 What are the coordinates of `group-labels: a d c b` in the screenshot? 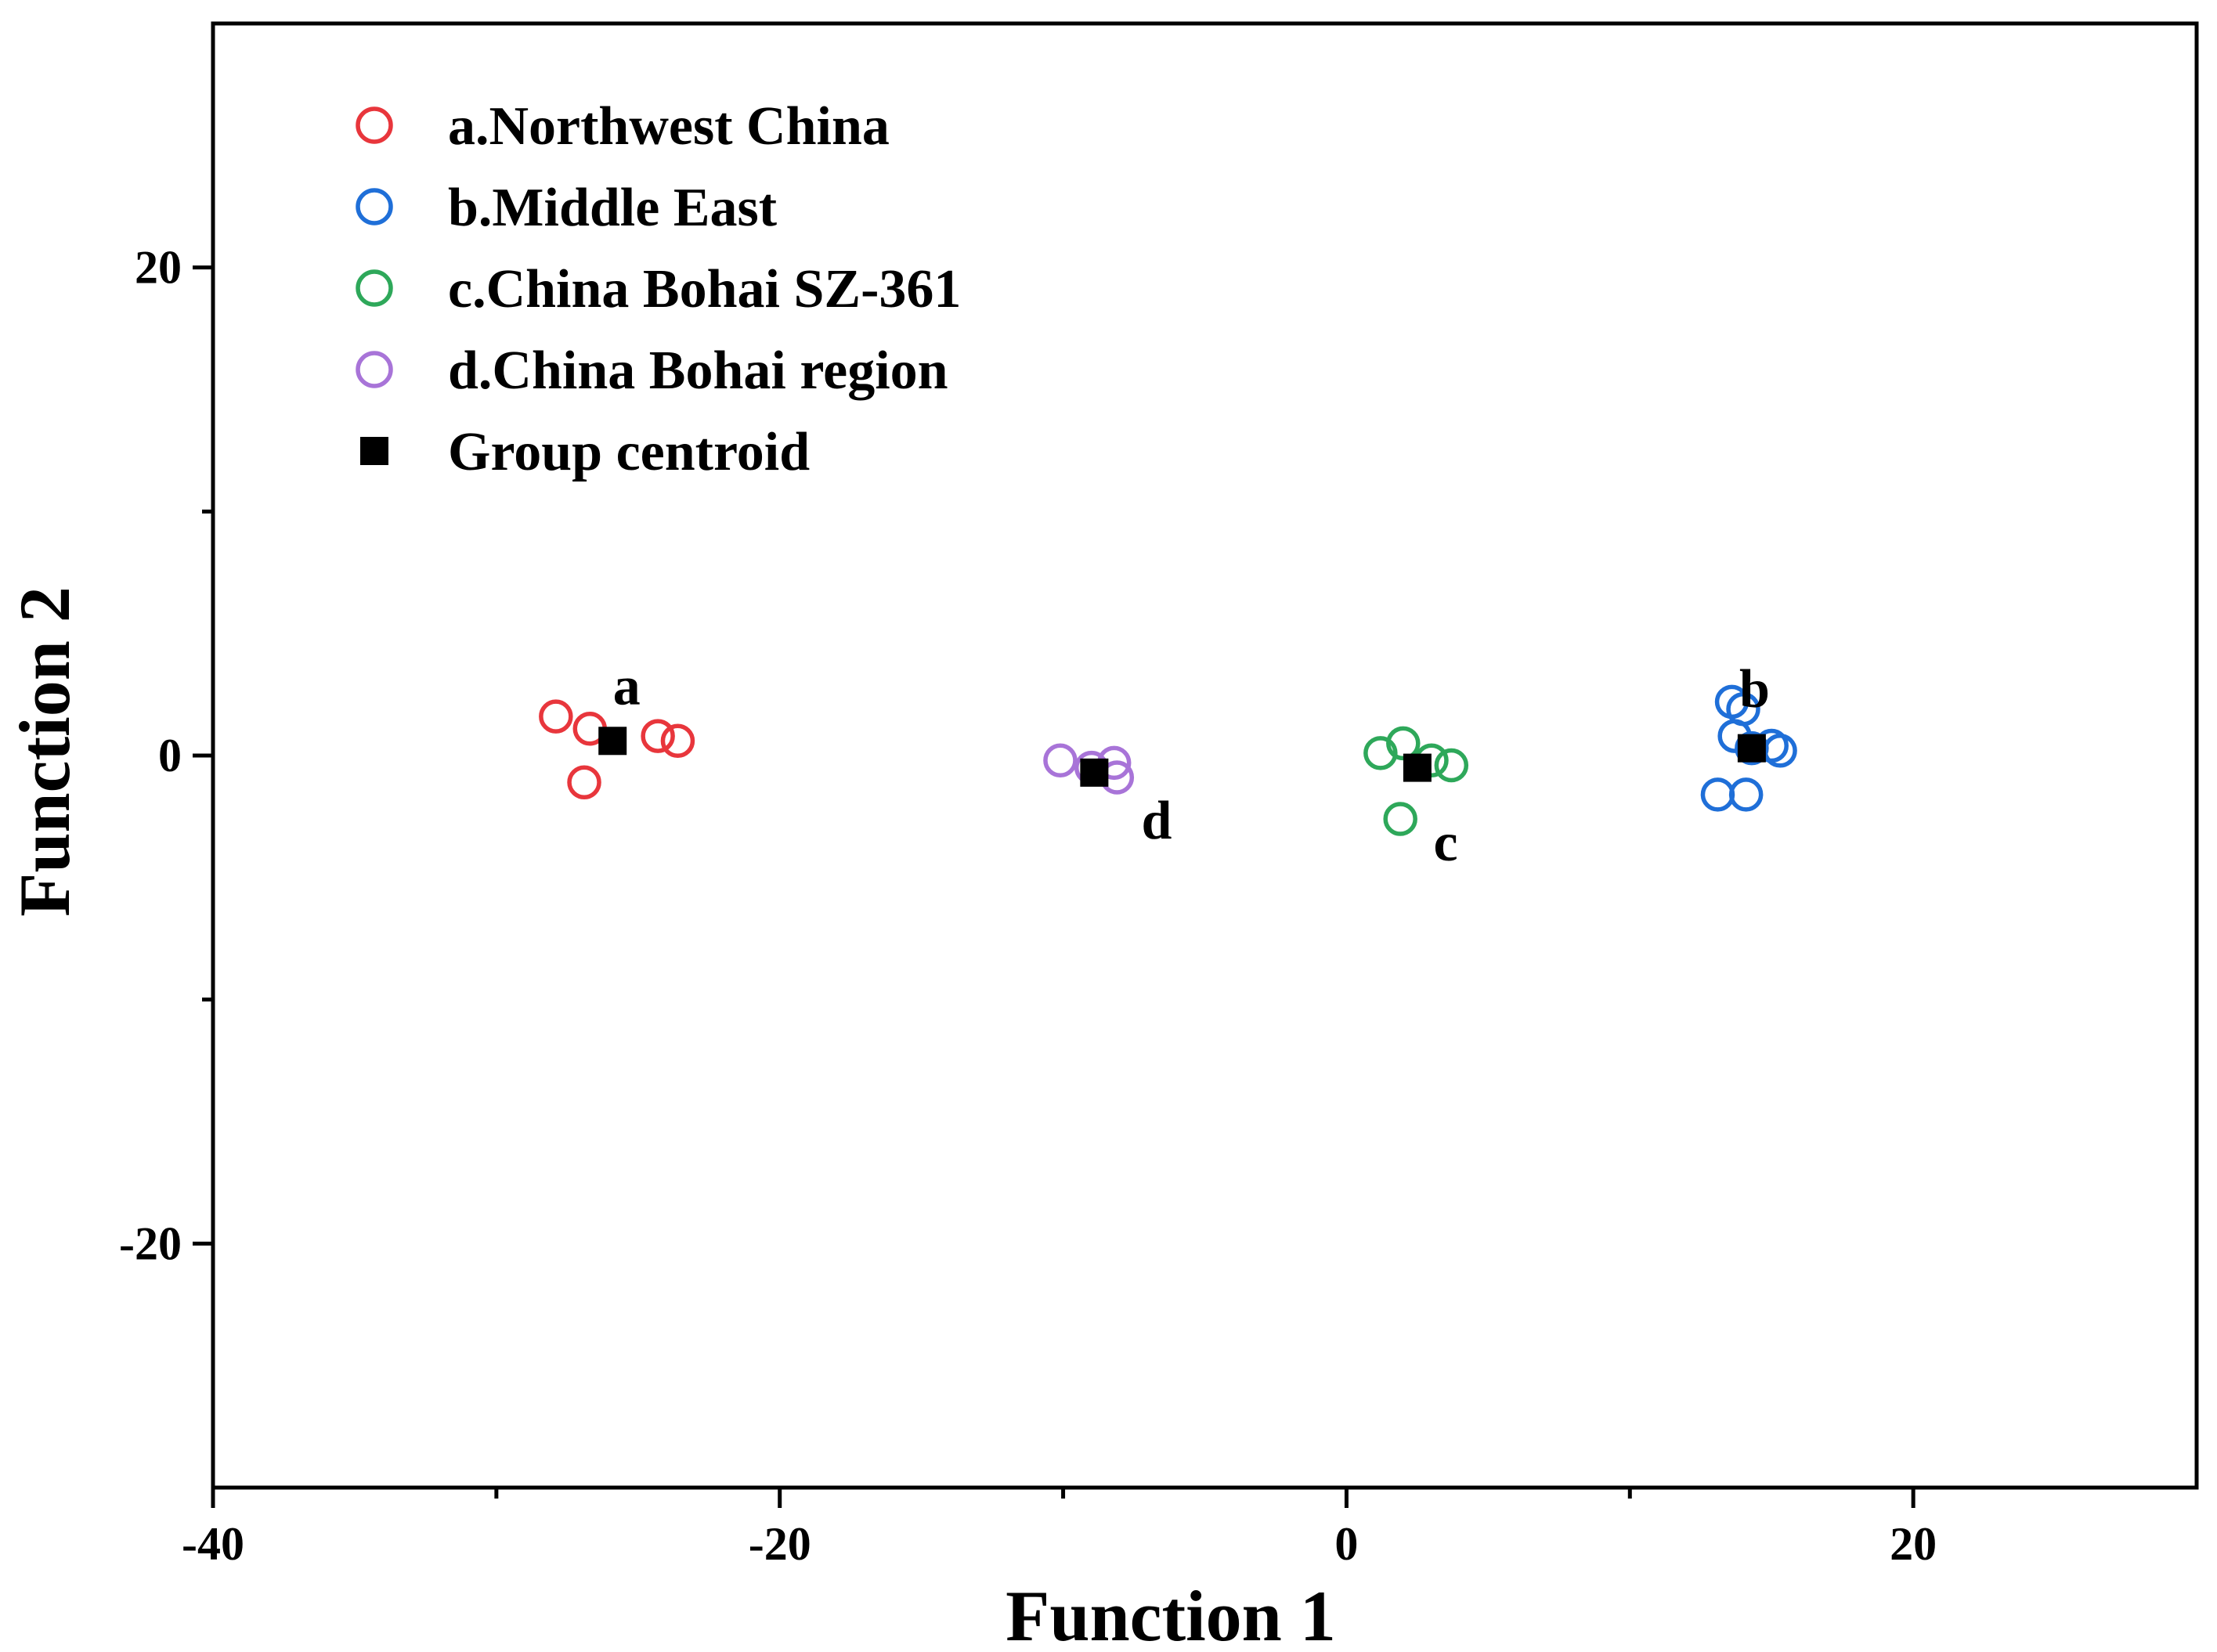 It's located at (1191, 765).